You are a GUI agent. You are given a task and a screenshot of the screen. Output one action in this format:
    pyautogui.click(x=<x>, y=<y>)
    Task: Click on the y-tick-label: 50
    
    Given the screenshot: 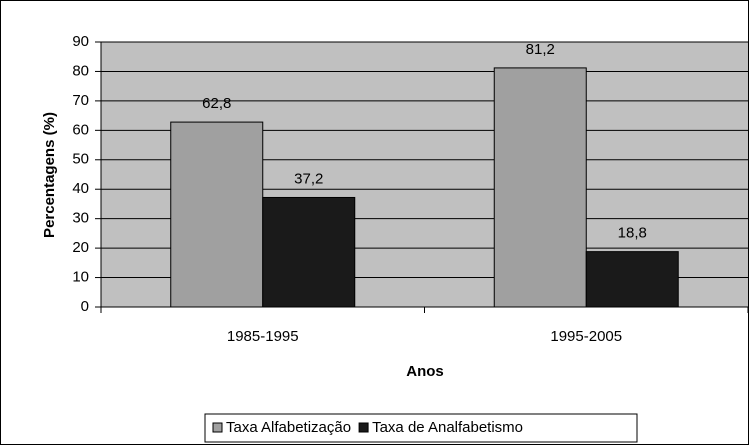 What is the action you would take?
    pyautogui.click(x=80, y=159)
    